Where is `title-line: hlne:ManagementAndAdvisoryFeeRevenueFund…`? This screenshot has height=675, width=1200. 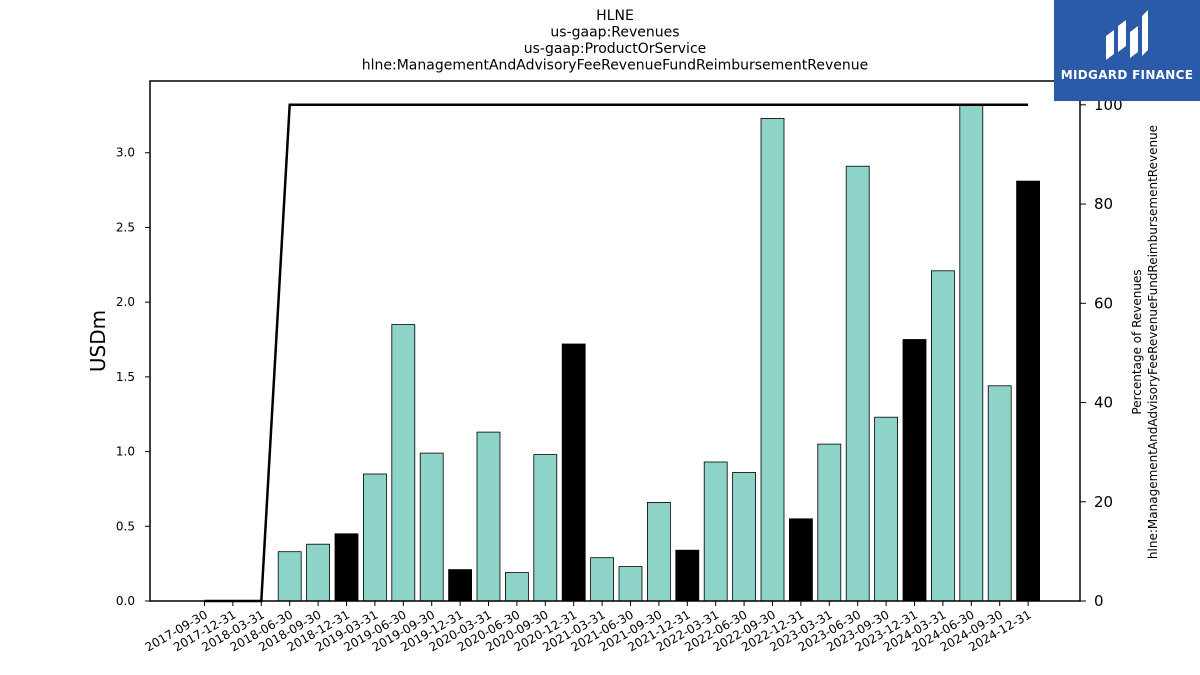 title-line: hlne:ManagementAndAdvisoryFeeRevenueFund… is located at coordinates (615, 66).